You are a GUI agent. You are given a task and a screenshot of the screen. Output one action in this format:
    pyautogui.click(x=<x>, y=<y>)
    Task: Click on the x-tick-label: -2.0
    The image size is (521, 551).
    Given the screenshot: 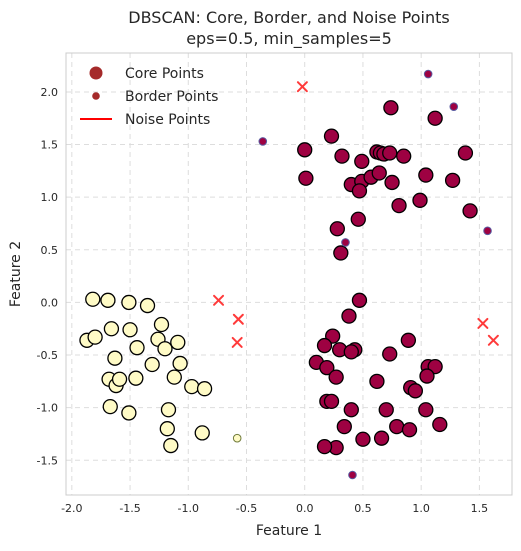 What is the action you would take?
    pyautogui.click(x=71, y=508)
    